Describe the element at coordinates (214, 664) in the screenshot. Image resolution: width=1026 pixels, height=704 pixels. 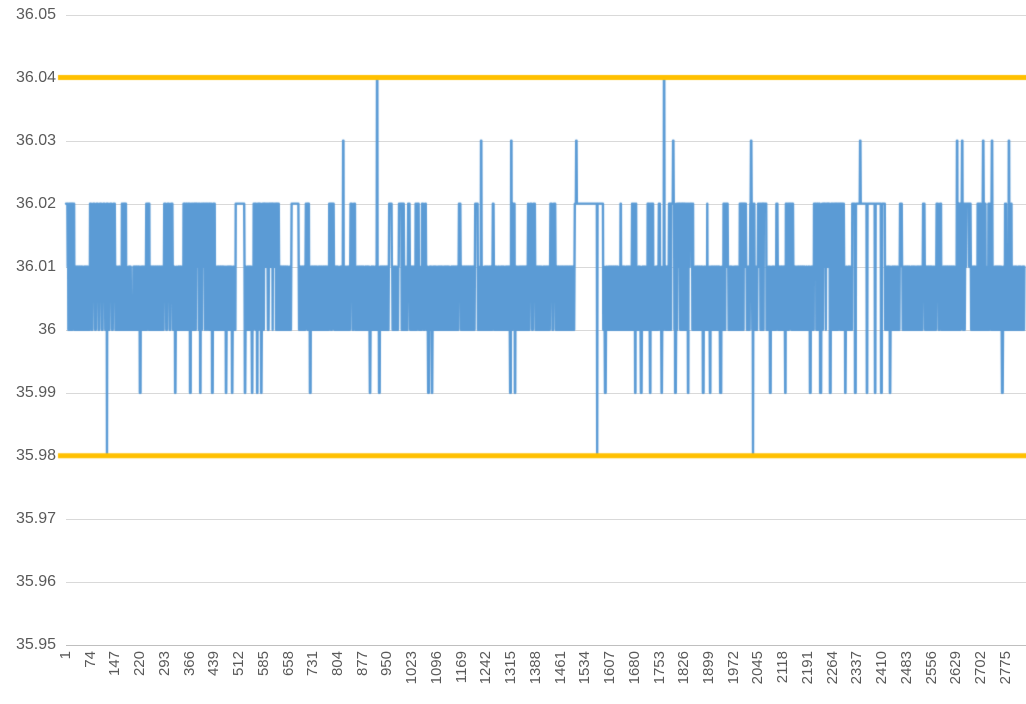
I see `x-axis-label: 439` at that location.